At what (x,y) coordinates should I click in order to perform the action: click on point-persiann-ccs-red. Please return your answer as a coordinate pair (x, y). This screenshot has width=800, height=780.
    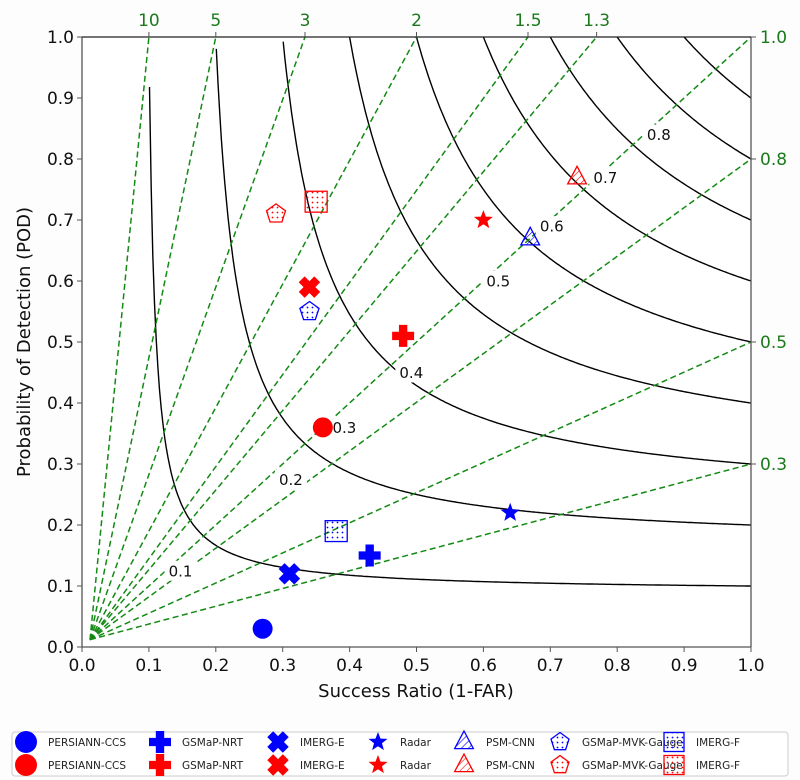
    Looking at the image, I should click on (322, 427).